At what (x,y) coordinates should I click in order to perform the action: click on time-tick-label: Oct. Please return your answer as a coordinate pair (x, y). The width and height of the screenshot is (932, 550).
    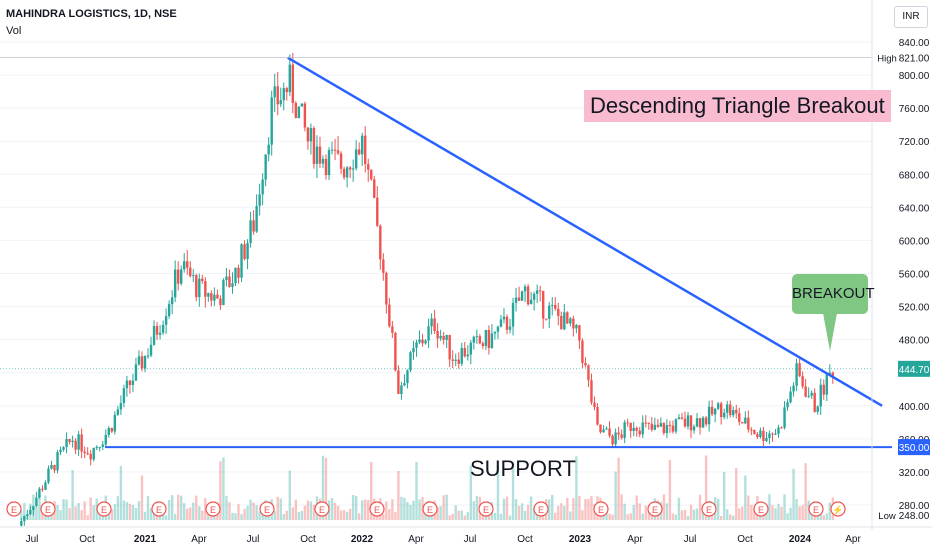
    Looking at the image, I should click on (525, 539).